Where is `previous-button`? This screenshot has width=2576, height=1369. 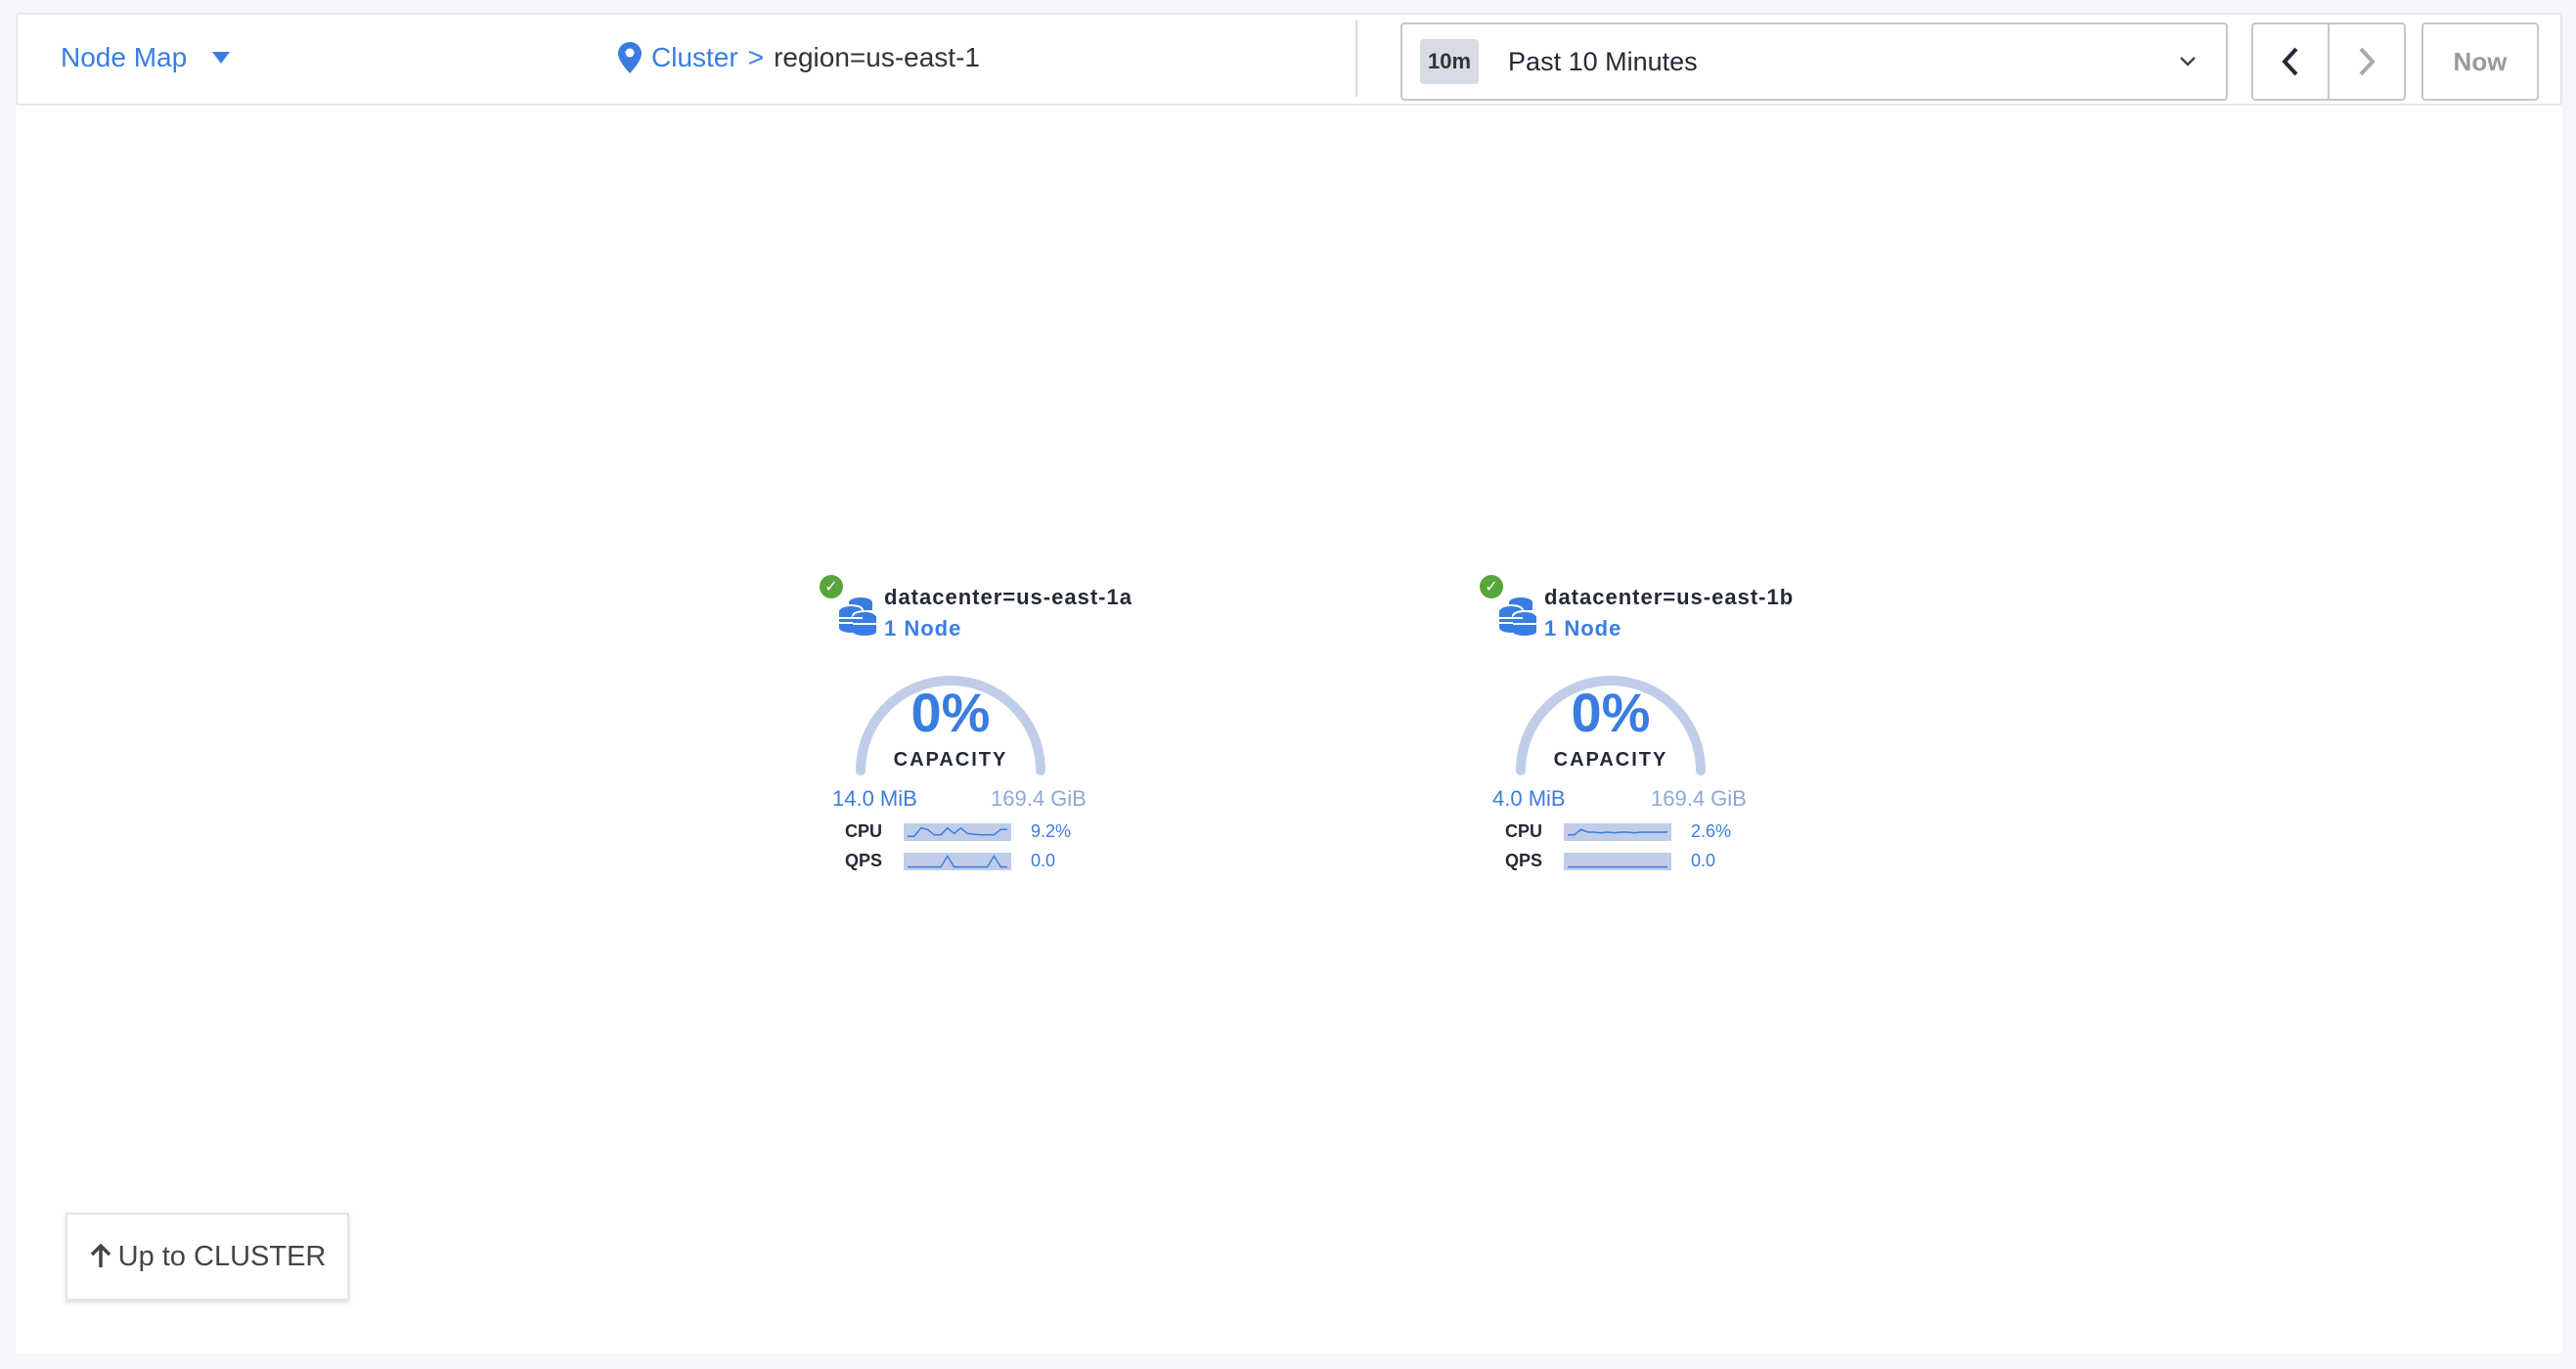 previous-button is located at coordinates (2292, 62).